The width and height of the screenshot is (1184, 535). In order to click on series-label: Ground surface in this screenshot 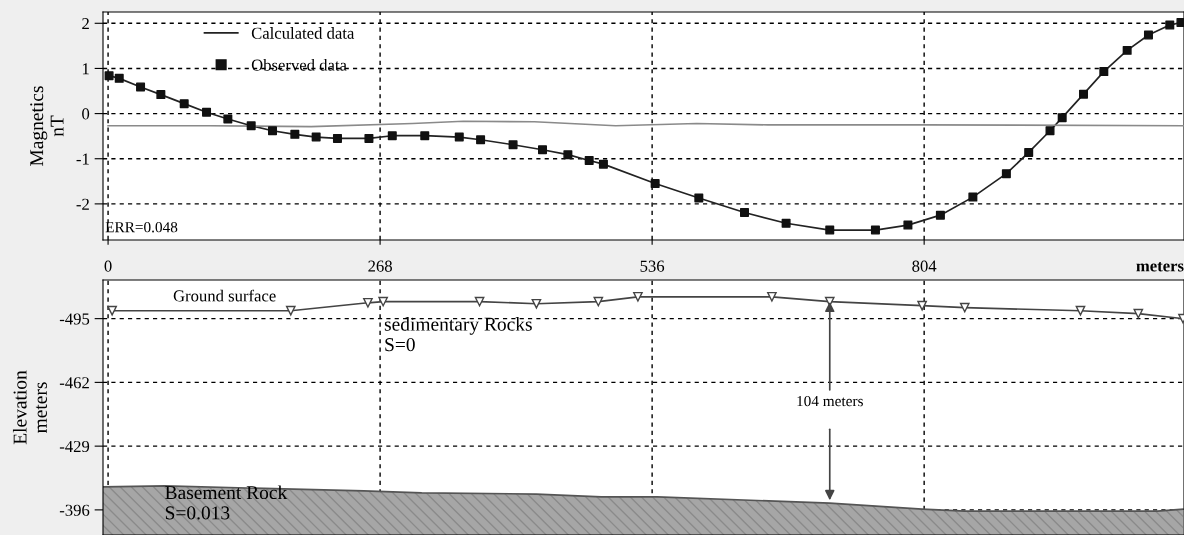, I will do `click(224, 295)`.